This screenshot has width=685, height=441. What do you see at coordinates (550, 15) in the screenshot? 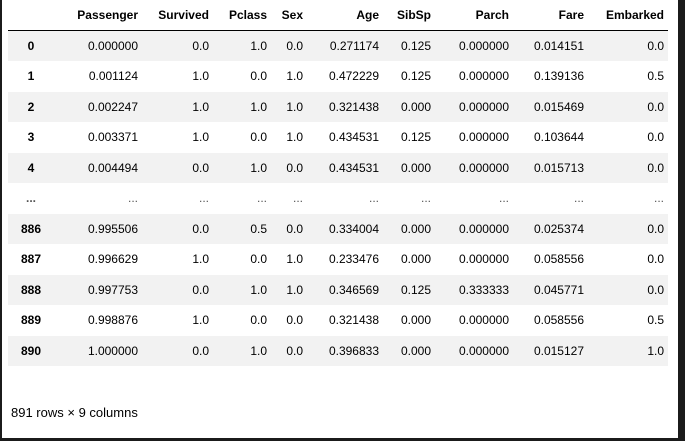
I see `column-header: Fare` at bounding box center [550, 15].